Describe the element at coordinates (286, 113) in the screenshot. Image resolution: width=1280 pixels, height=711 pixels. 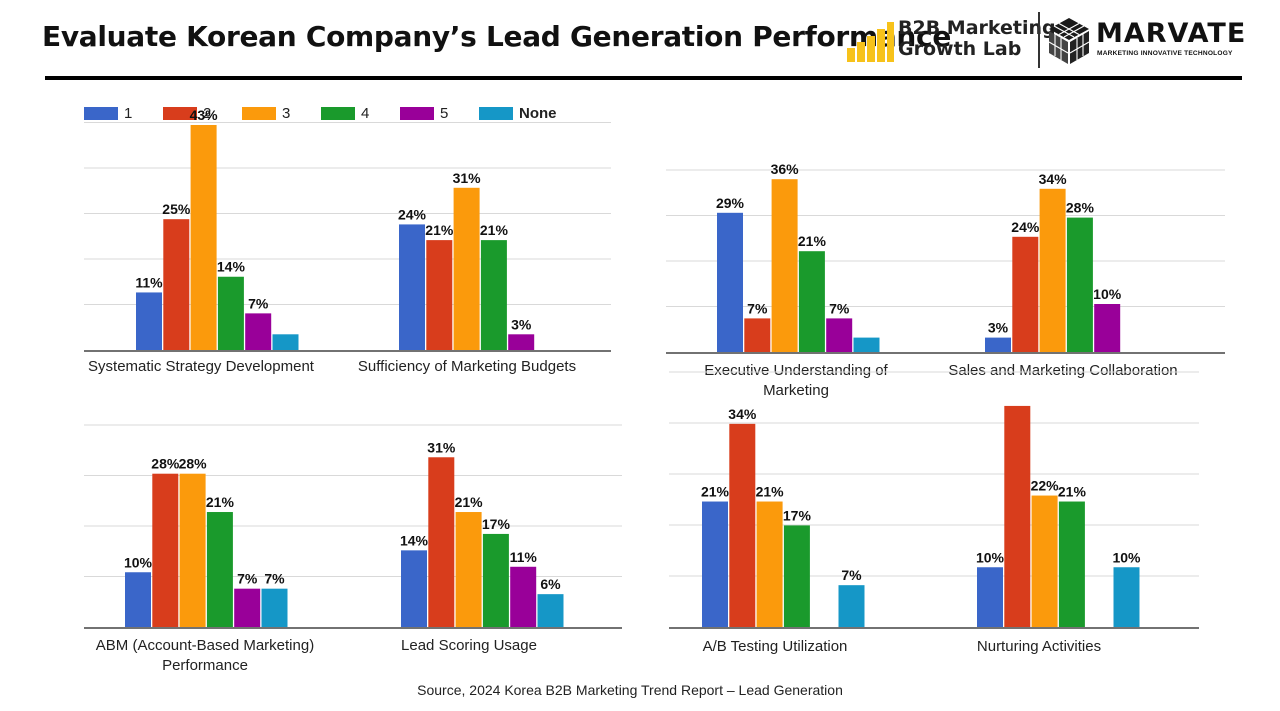
I see `legend-label: 3` at that location.